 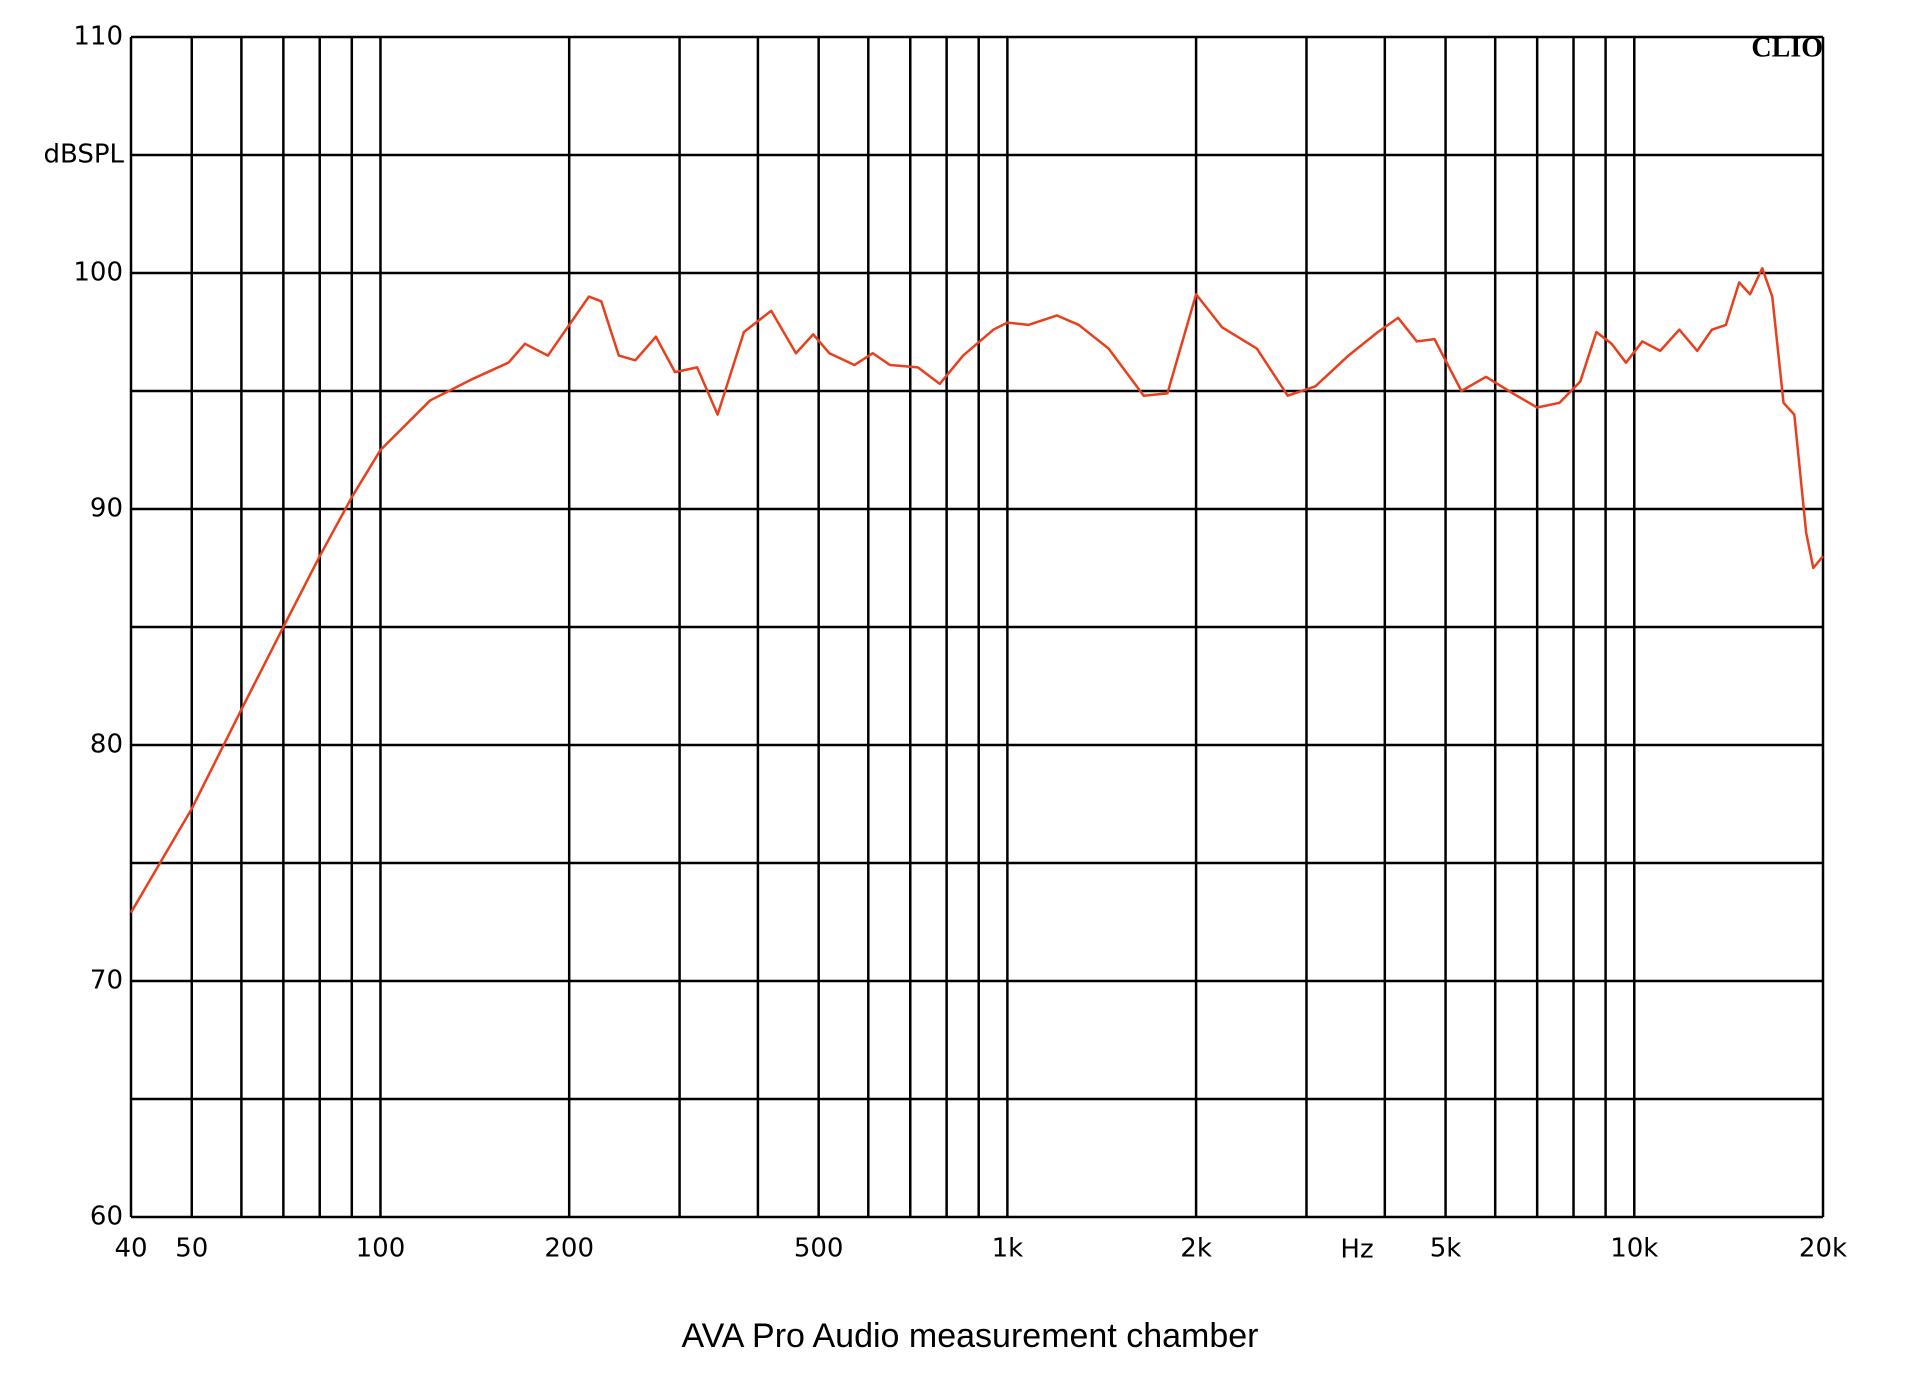 I want to click on caption: AVA Pro Audio measurement chamber, so click(x=969, y=1336).